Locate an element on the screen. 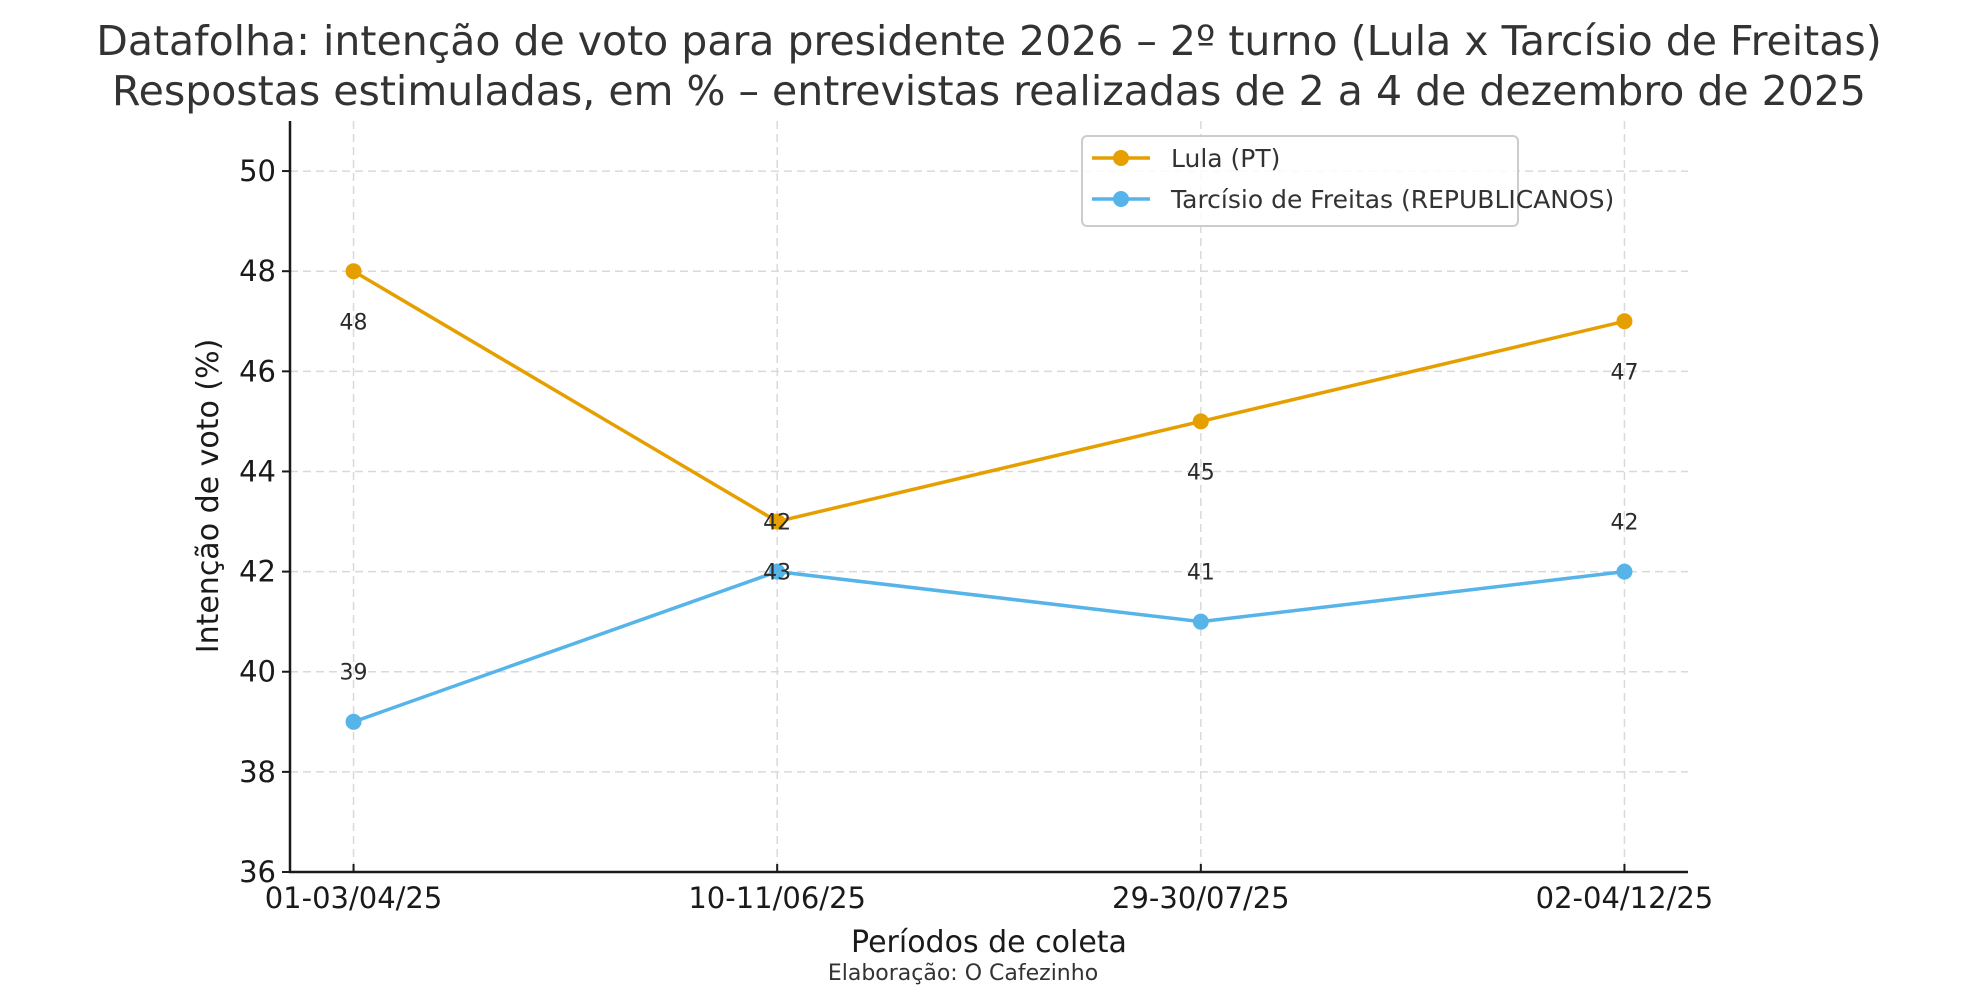  series-line is located at coordinates (988, 646).